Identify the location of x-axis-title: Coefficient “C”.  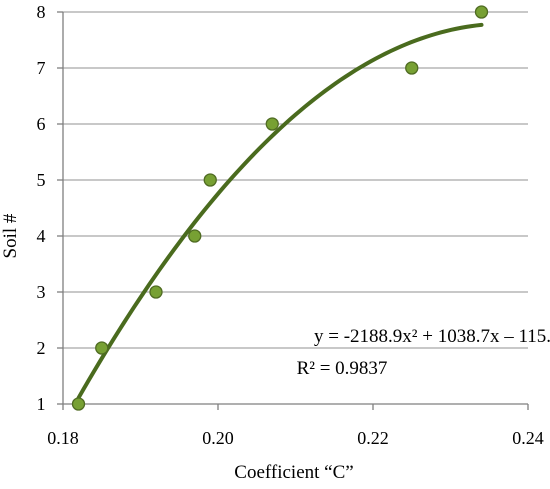
(293, 472).